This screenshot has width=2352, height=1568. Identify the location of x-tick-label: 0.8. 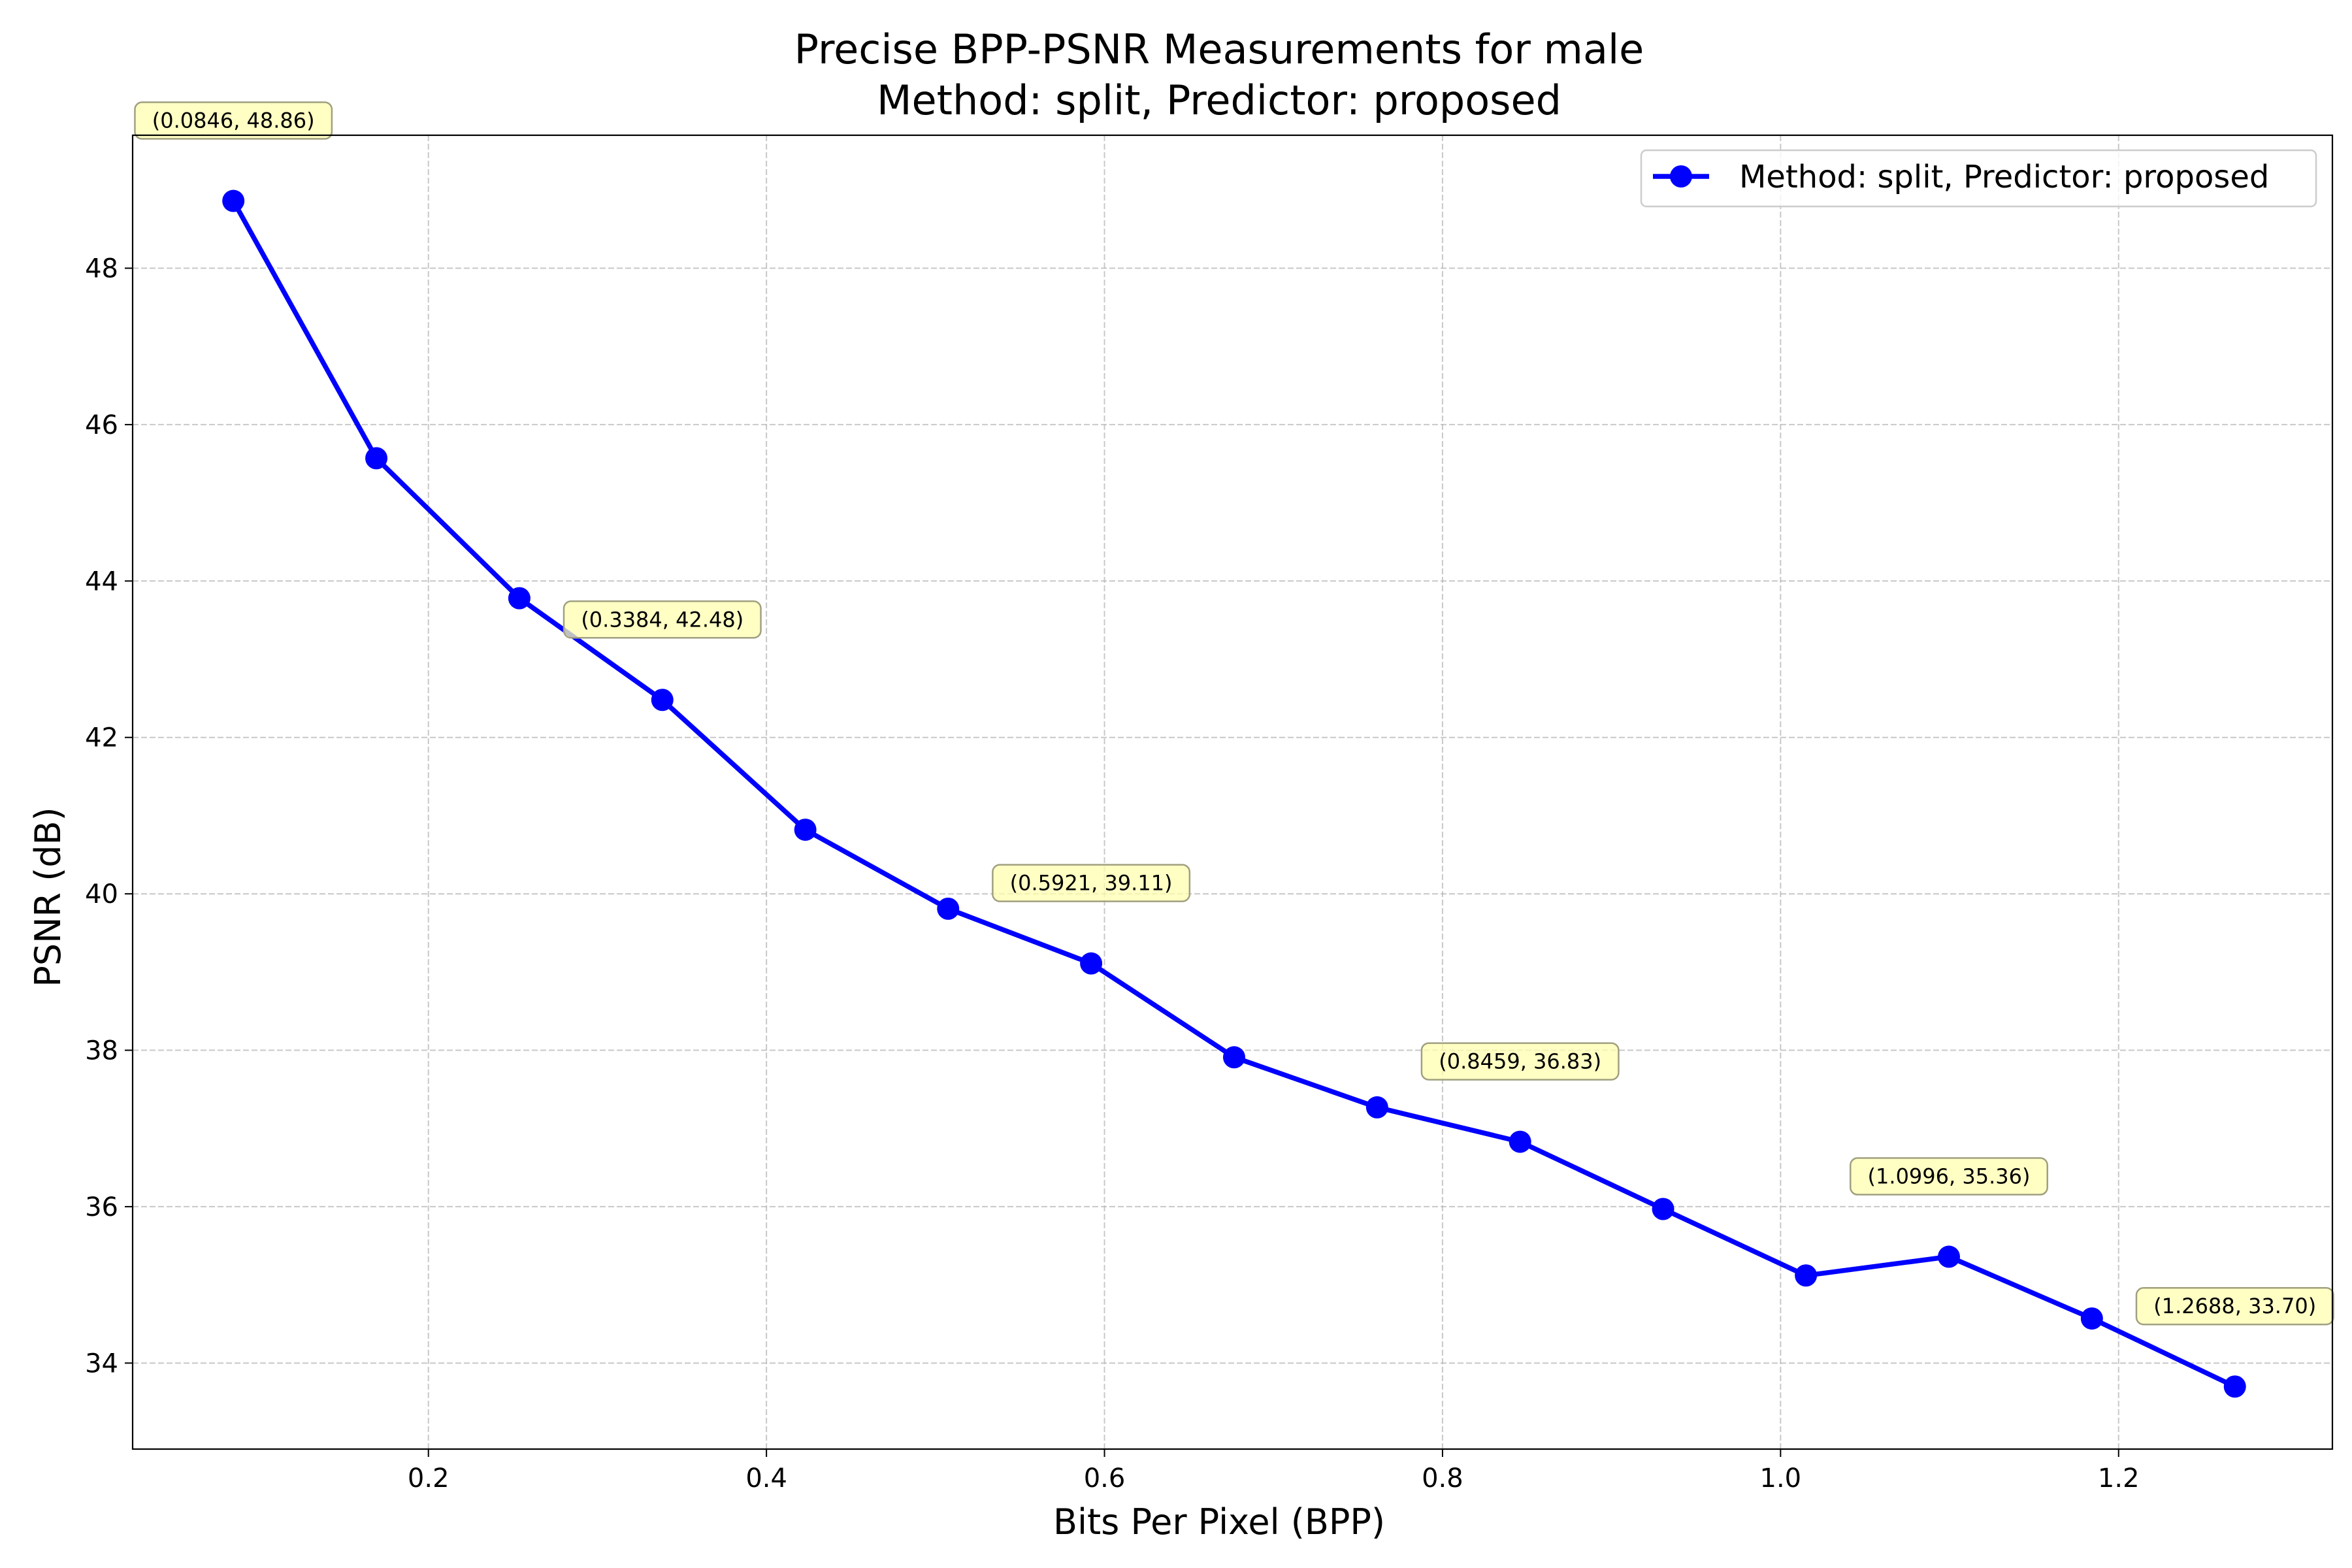
(1442, 1478).